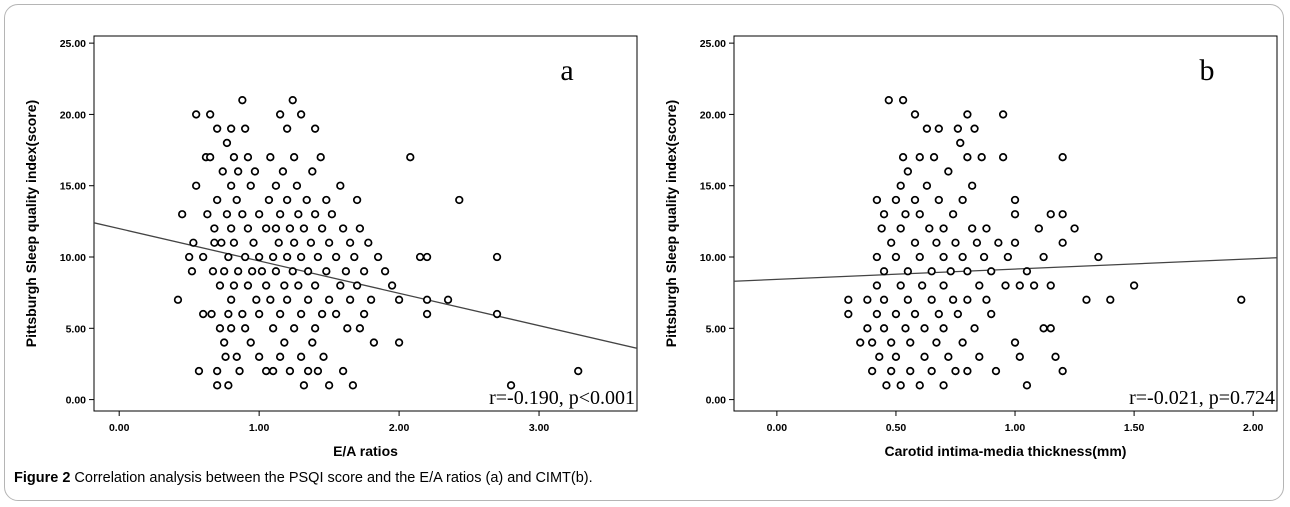 The width and height of the screenshot is (1290, 507). Describe the element at coordinates (42, 478) in the screenshot. I see `figure-caption-label: Figure 2` at that location.